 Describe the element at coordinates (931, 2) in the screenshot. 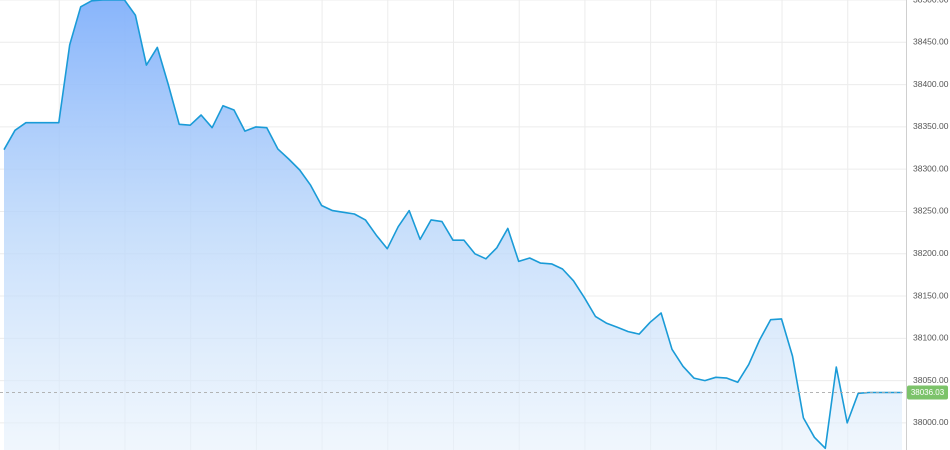

I see `y-tick-label: 38500.00` at that location.